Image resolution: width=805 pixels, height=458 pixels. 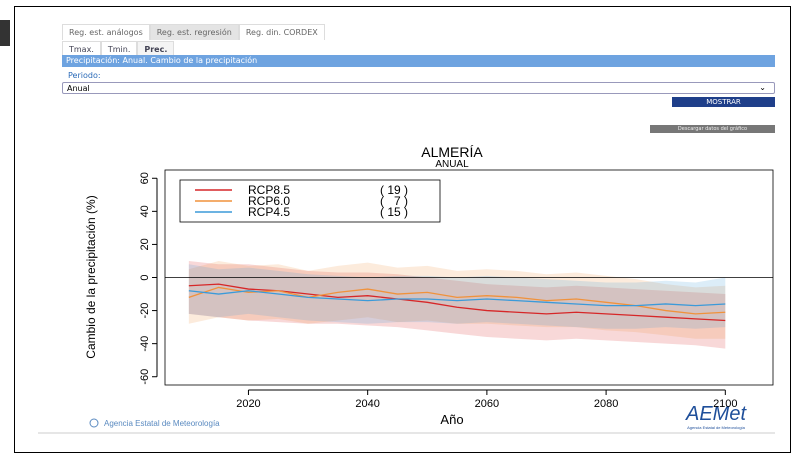 What do you see at coordinates (281, 32) in the screenshot?
I see `tab: Reg. din. CORDEX` at bounding box center [281, 32].